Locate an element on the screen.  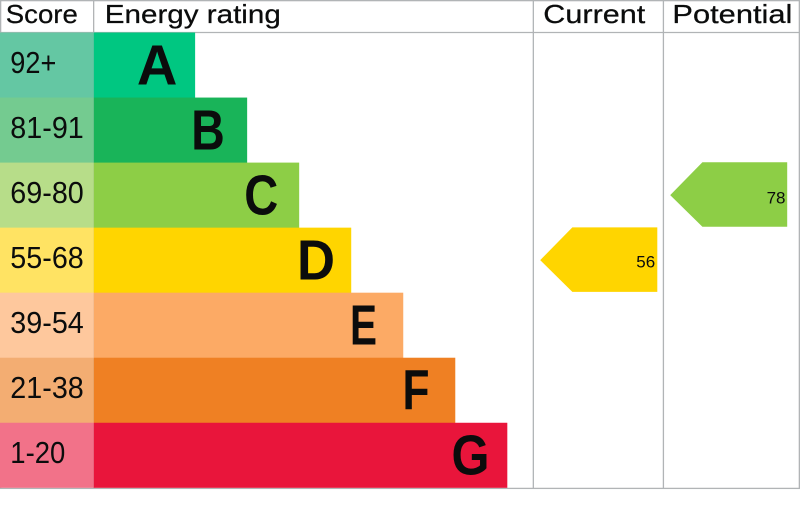
svg-text: 81-91 is located at coordinates (47, 127).